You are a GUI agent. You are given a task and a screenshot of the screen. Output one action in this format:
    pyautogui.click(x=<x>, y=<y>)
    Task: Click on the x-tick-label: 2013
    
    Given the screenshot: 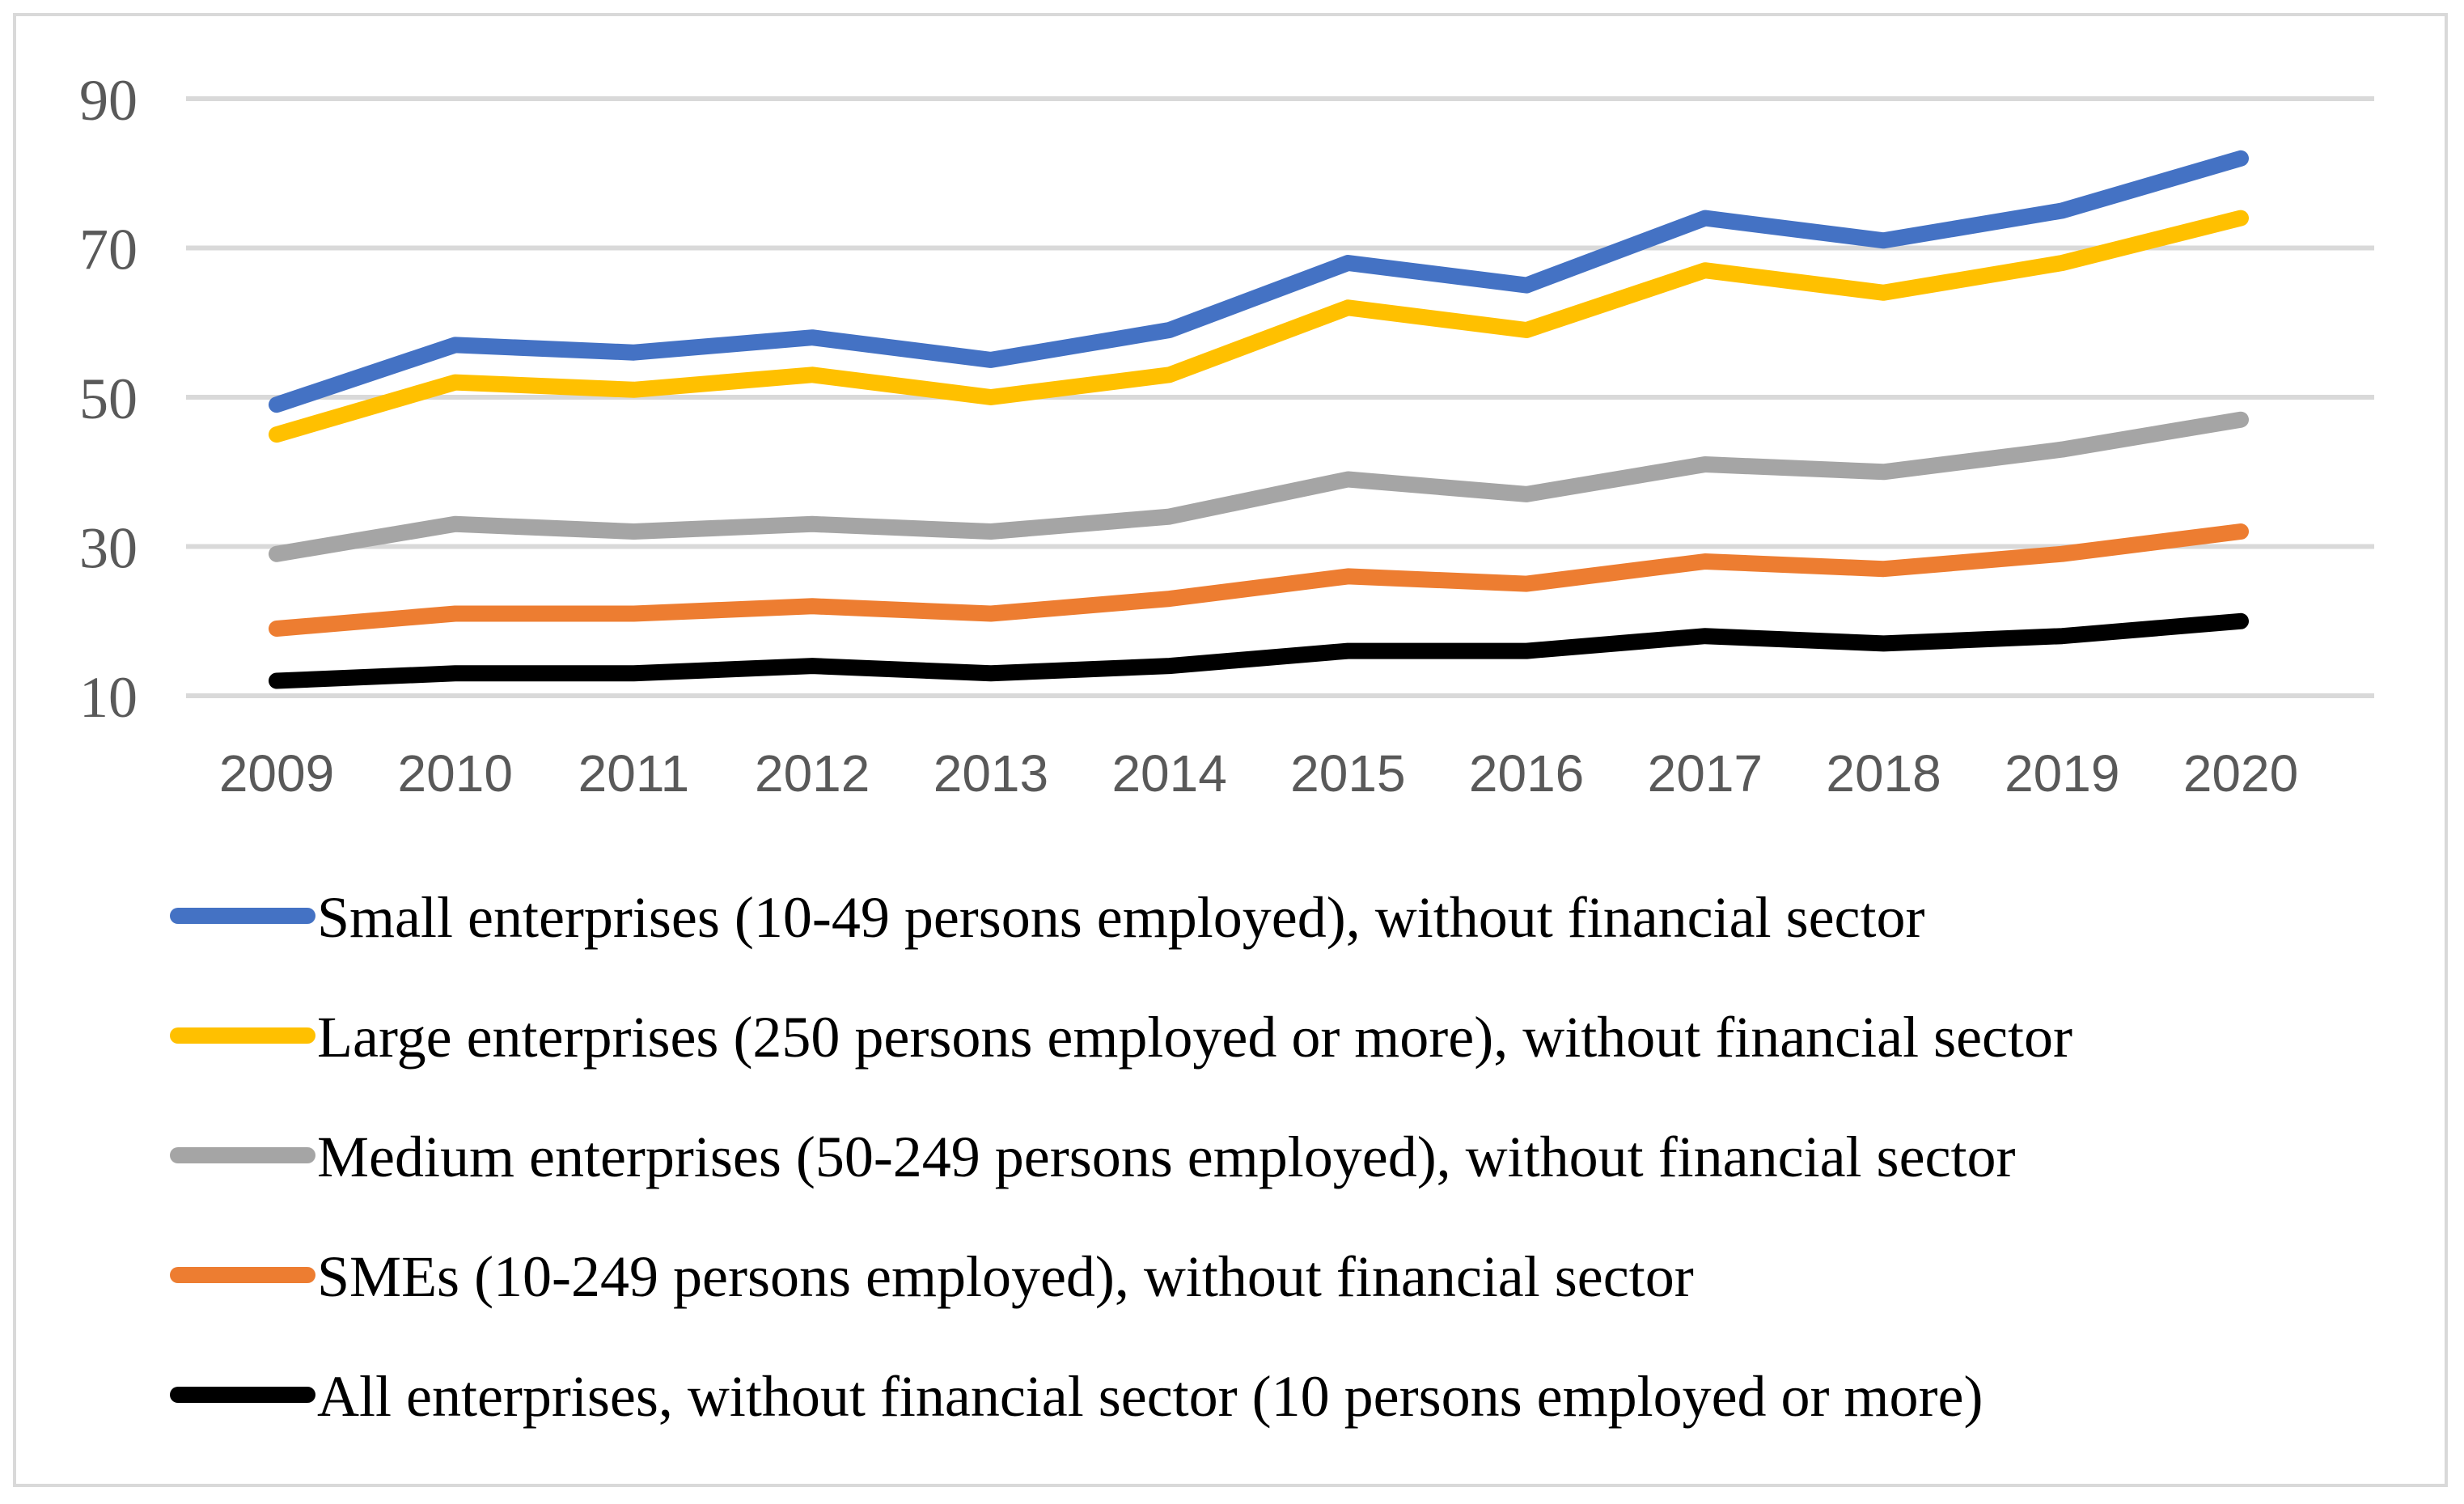 What is the action you would take?
    pyautogui.click(x=991, y=773)
    